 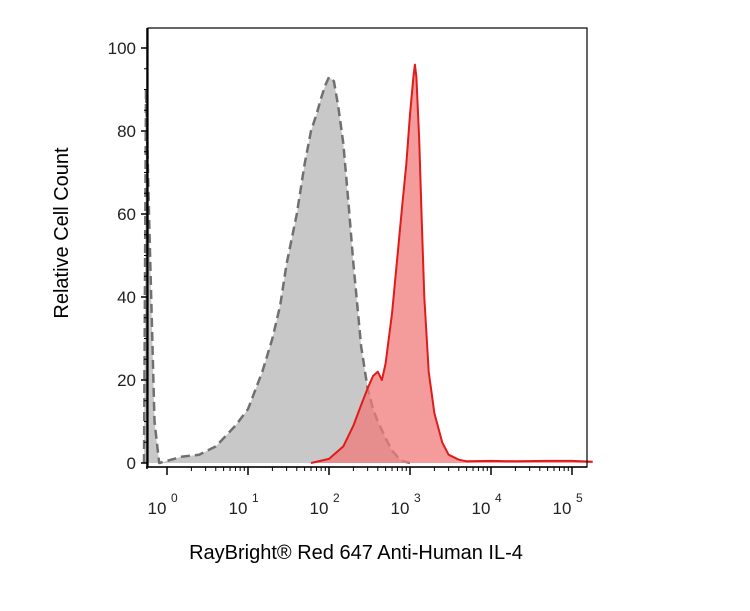 What do you see at coordinates (174, 498) in the screenshot?
I see `x-tick-exponent: 0` at bounding box center [174, 498].